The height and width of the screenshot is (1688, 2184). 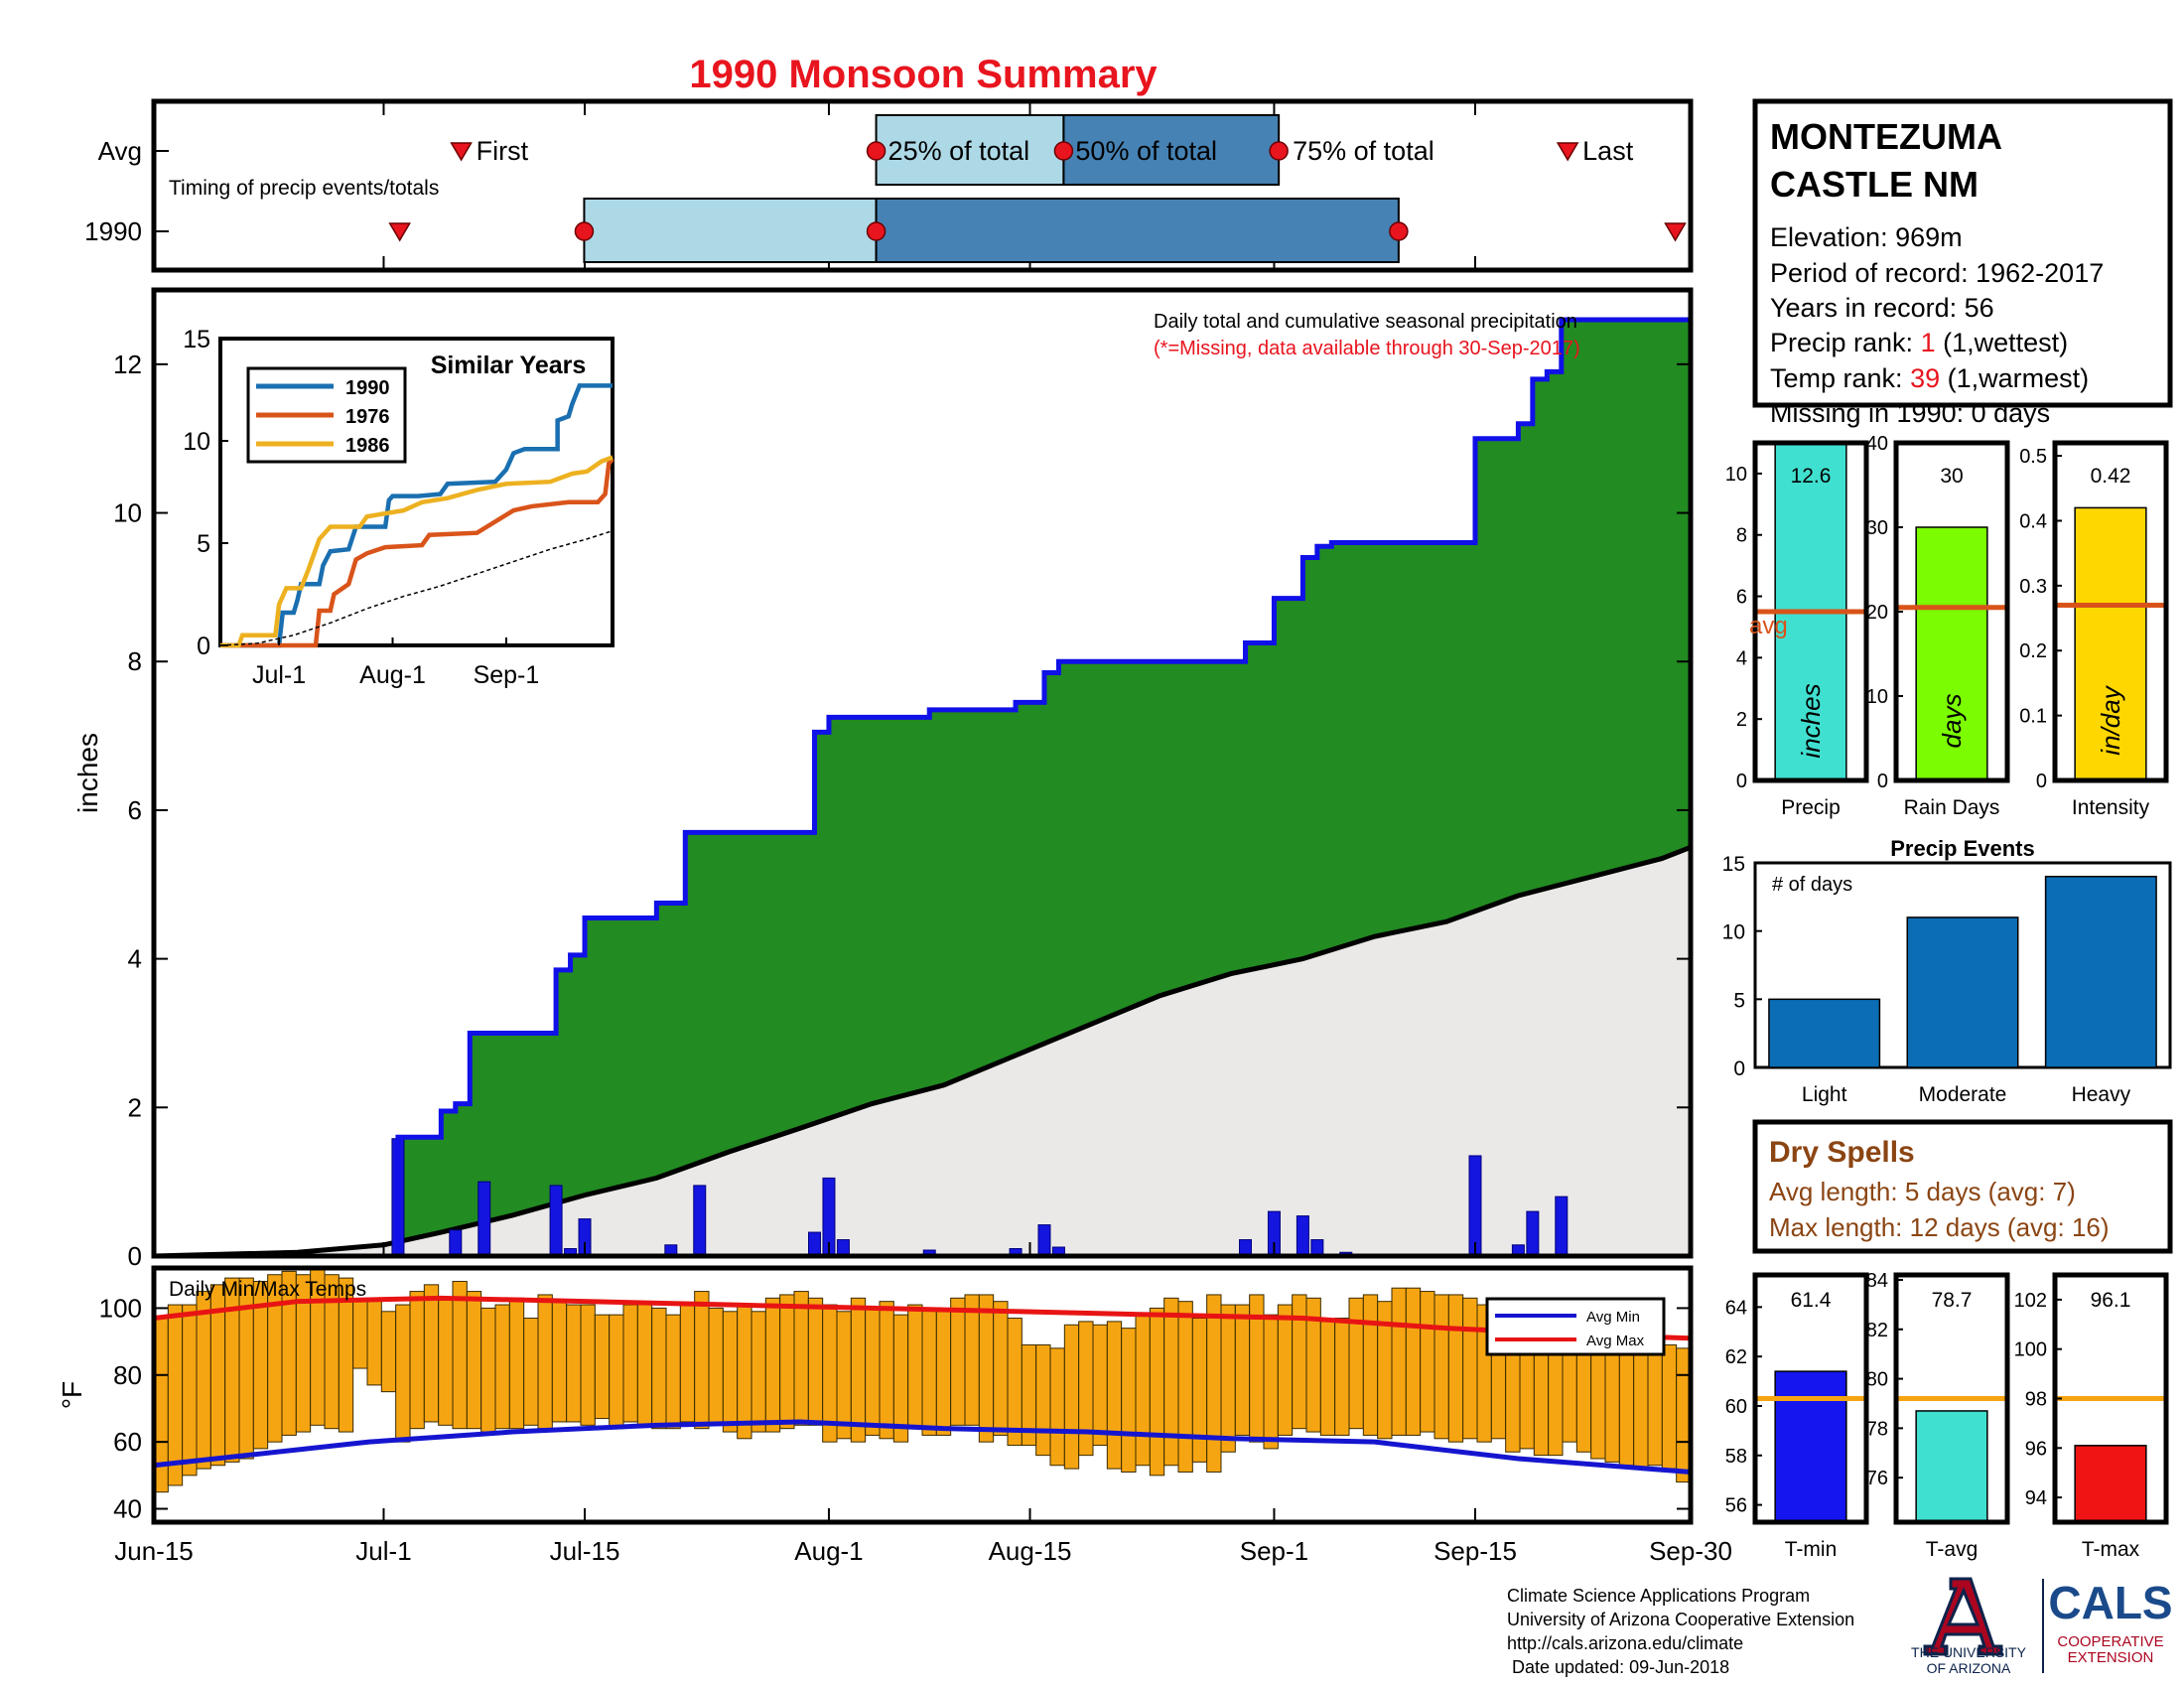 I want to click on summary-y-tick-label: 20, so click(x=1877, y=613).